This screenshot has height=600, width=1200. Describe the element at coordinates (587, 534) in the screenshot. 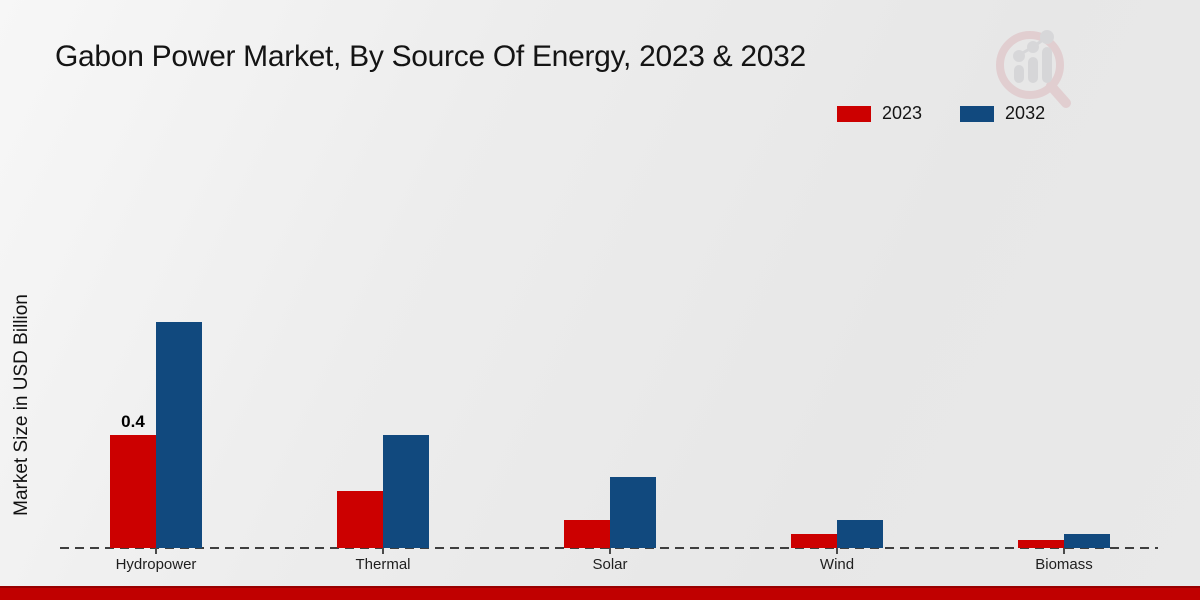

I see `bar-2023-solar` at that location.